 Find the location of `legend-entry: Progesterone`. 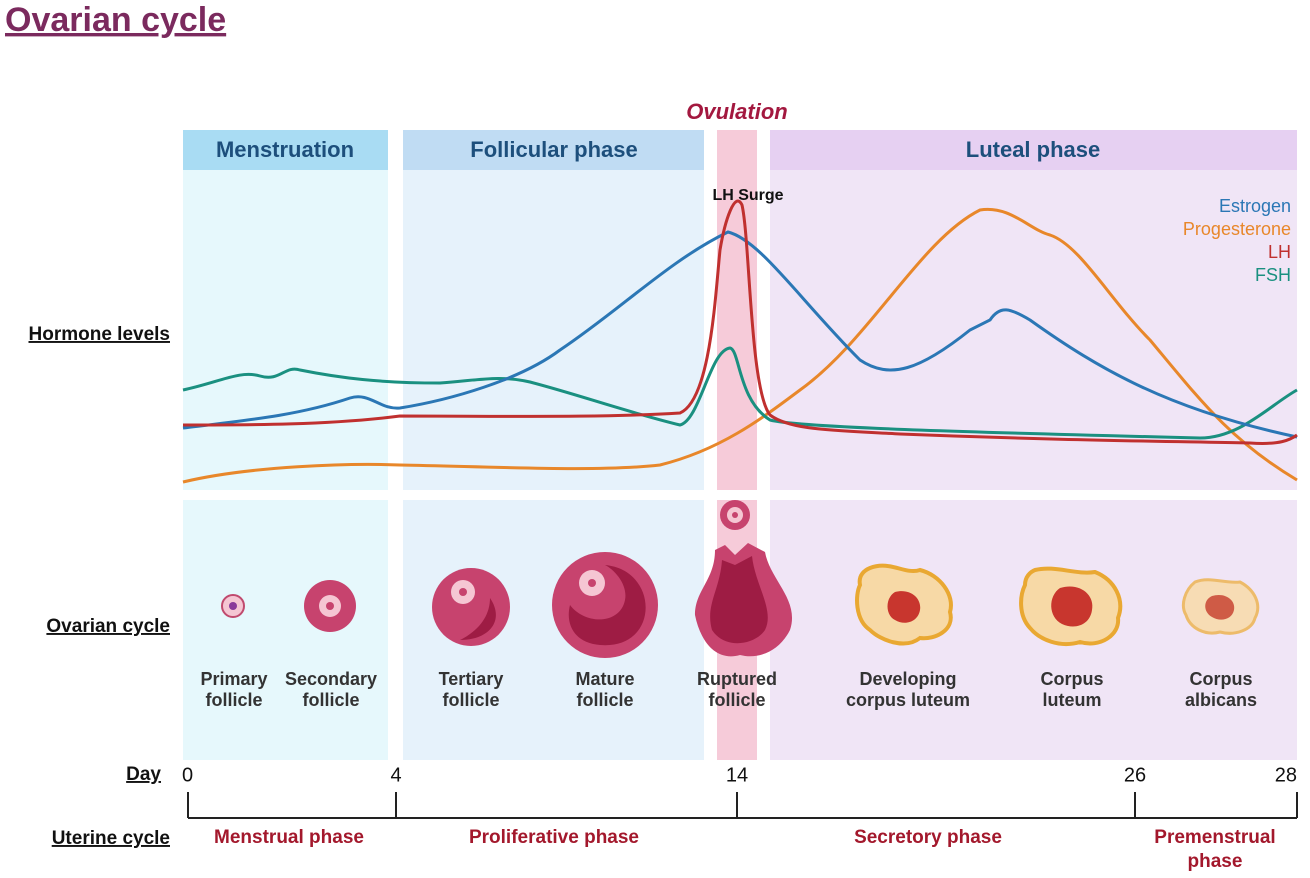

legend-entry: Progesterone is located at coordinates (1237, 229).